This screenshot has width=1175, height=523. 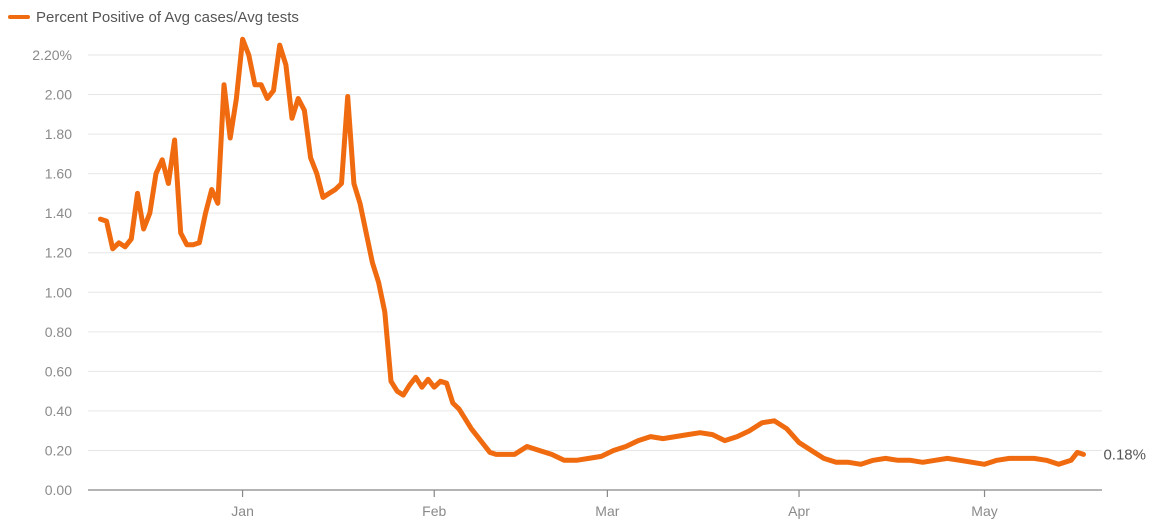 I want to click on y-tick-label: 0.60, so click(x=58, y=371).